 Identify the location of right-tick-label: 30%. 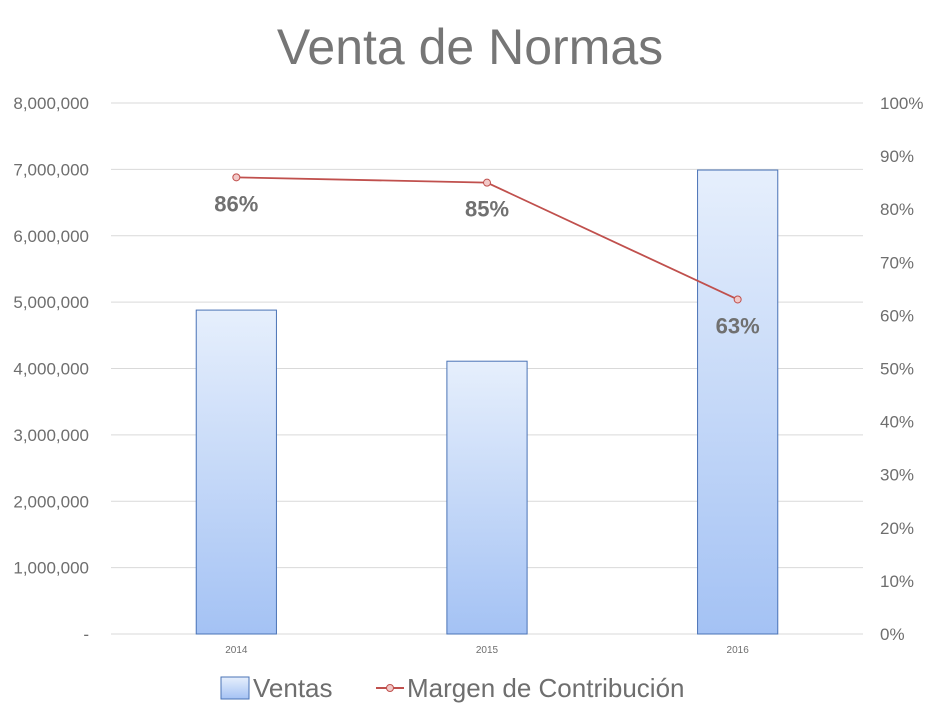
(897, 475).